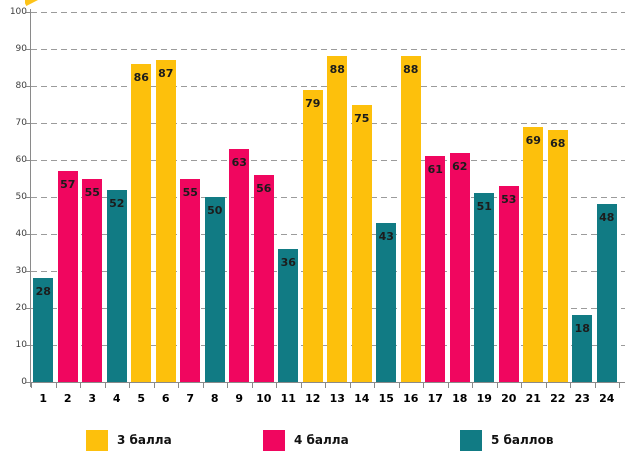 Image resolution: width=628 pixels, height=469 pixels. Describe the element at coordinates (435, 170) in the screenshot. I see `bar-value-label: 61` at that location.